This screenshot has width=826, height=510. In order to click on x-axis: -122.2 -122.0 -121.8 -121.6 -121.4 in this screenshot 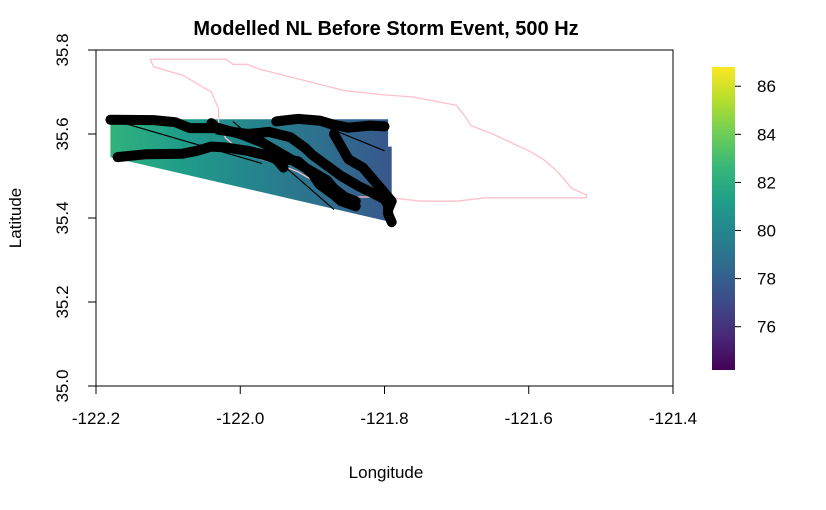, I will do `click(384, 406)`.